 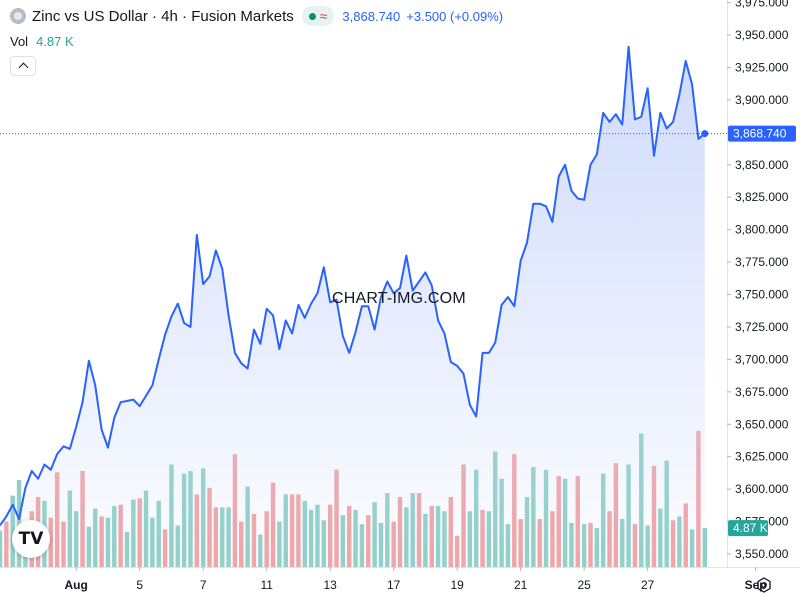 What do you see at coordinates (762, 197) in the screenshot?
I see `y-tick-label: 3,825.000` at bounding box center [762, 197].